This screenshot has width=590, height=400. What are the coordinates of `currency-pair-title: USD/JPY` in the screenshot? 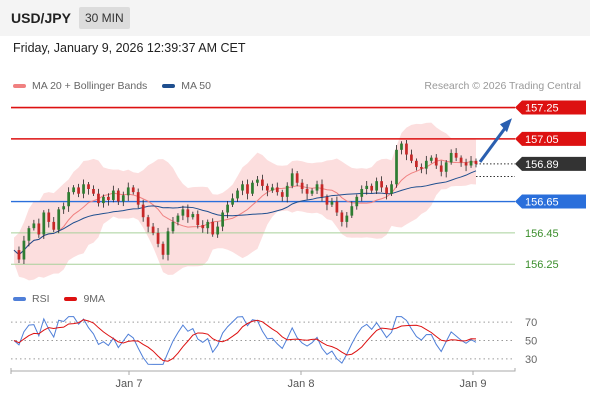 It's located at (41, 18).